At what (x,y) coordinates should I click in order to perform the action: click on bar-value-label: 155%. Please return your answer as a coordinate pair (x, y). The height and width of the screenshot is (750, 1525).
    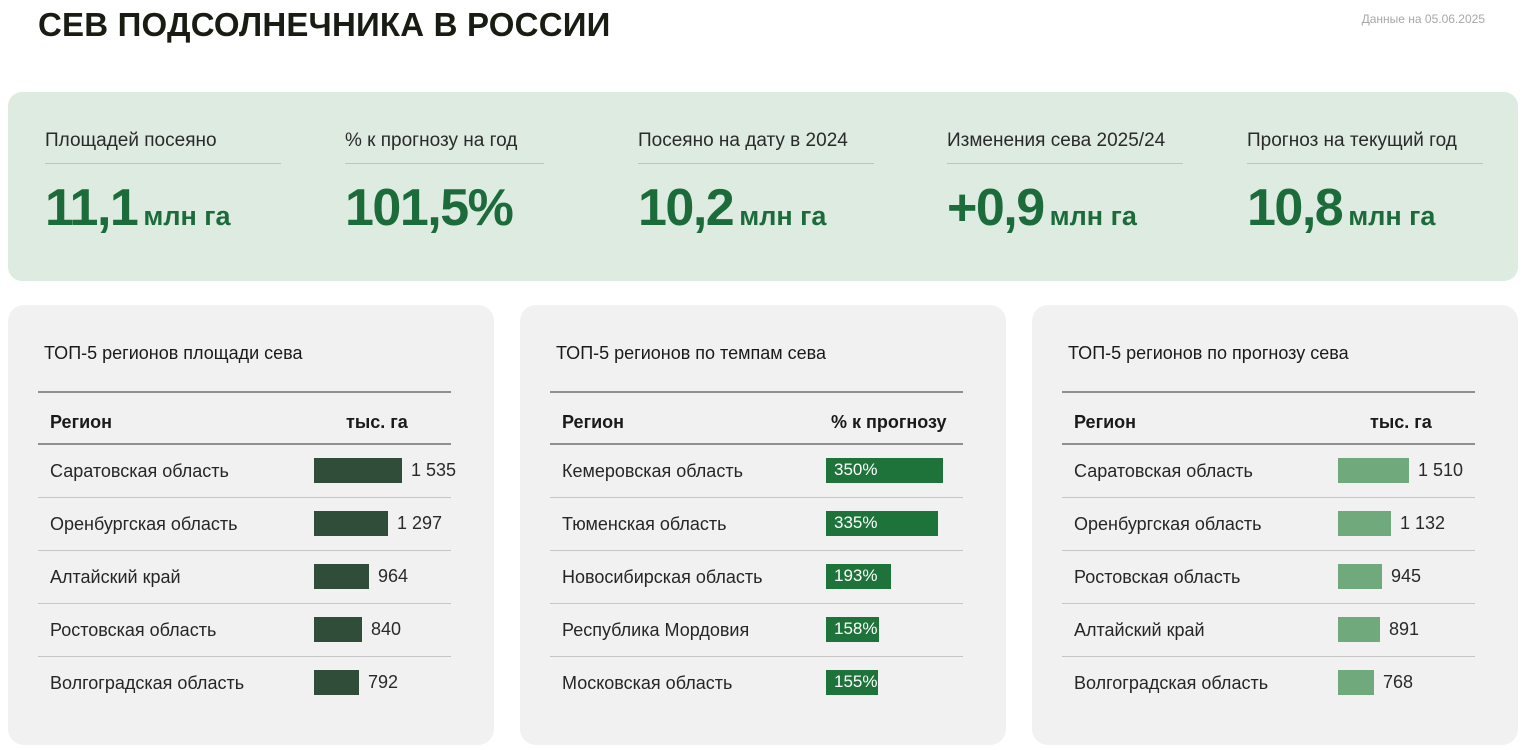
    Looking at the image, I should click on (856, 681).